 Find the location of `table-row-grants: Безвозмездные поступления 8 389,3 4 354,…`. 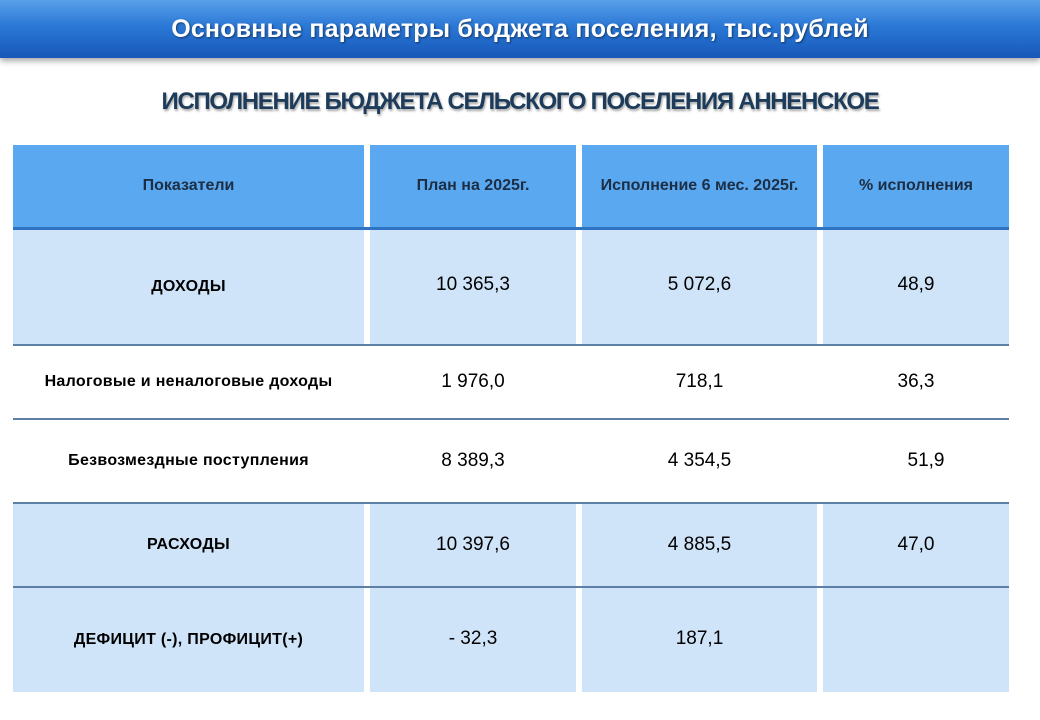

table-row-grants: Безвозмездные поступления 8 389,3 4 354,… is located at coordinates (511, 461).